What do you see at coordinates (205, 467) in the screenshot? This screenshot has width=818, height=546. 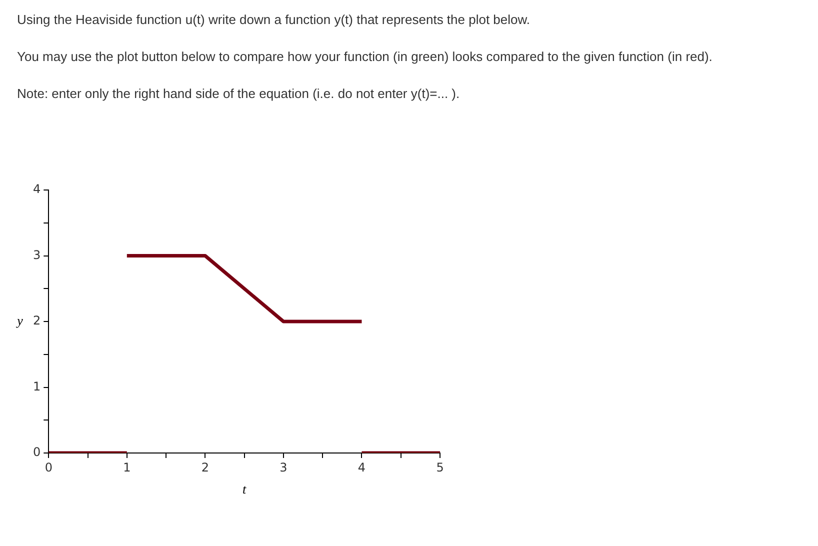 I see `x-tick-label: 2` at bounding box center [205, 467].